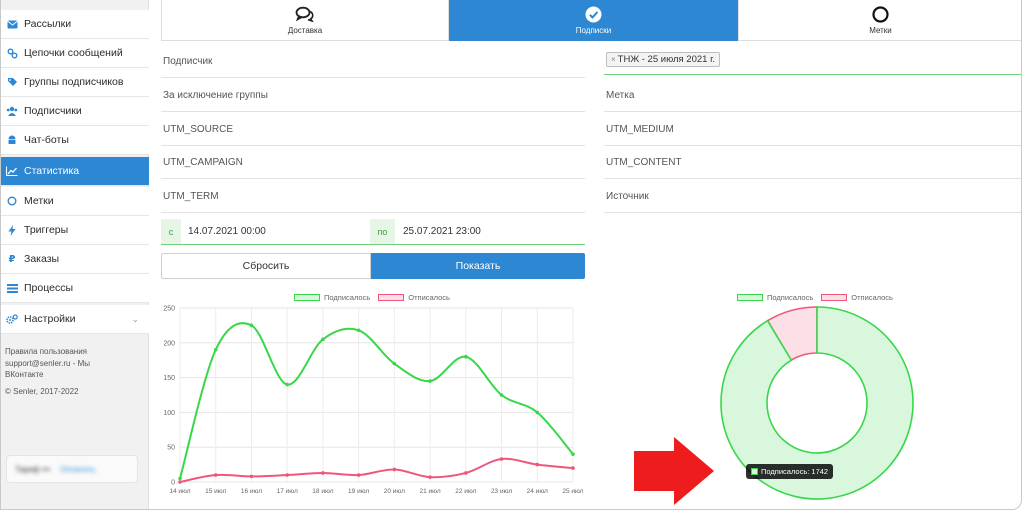 The image size is (1024, 513). I want to click on source-field: Источник, so click(812, 196).